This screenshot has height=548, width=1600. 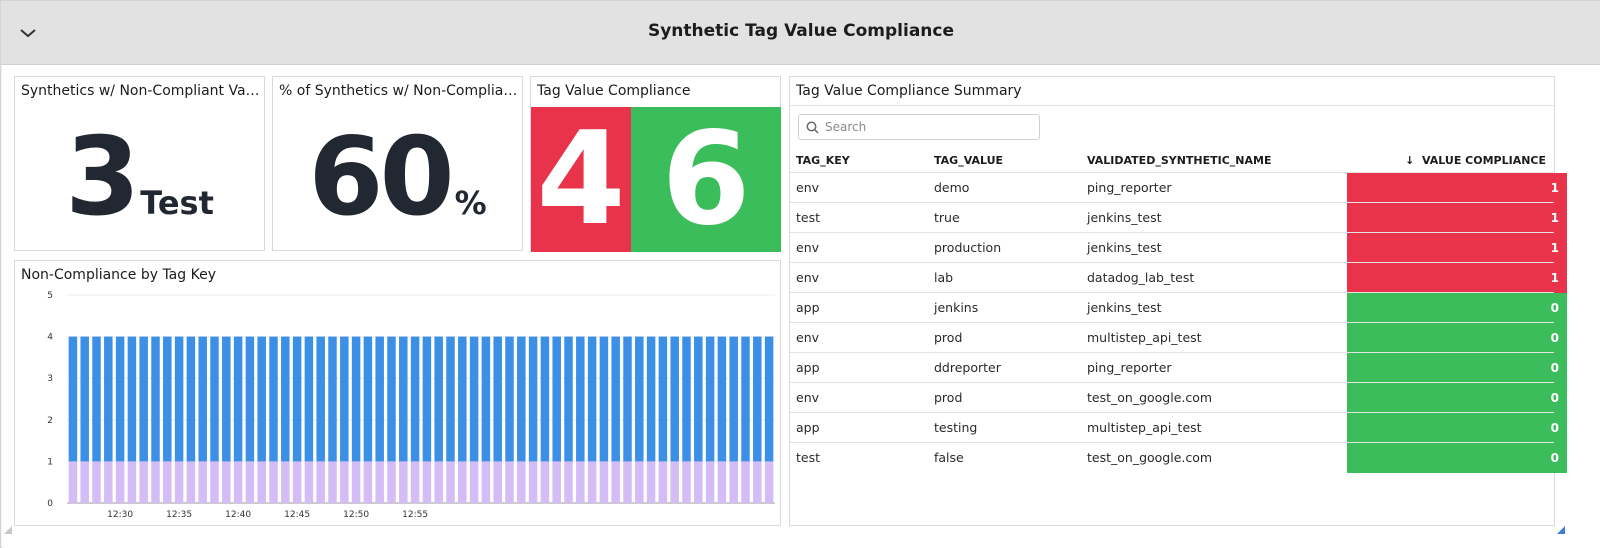 I want to click on table-row: app jenkins jenkins_test 0, so click(x=1178, y=307).